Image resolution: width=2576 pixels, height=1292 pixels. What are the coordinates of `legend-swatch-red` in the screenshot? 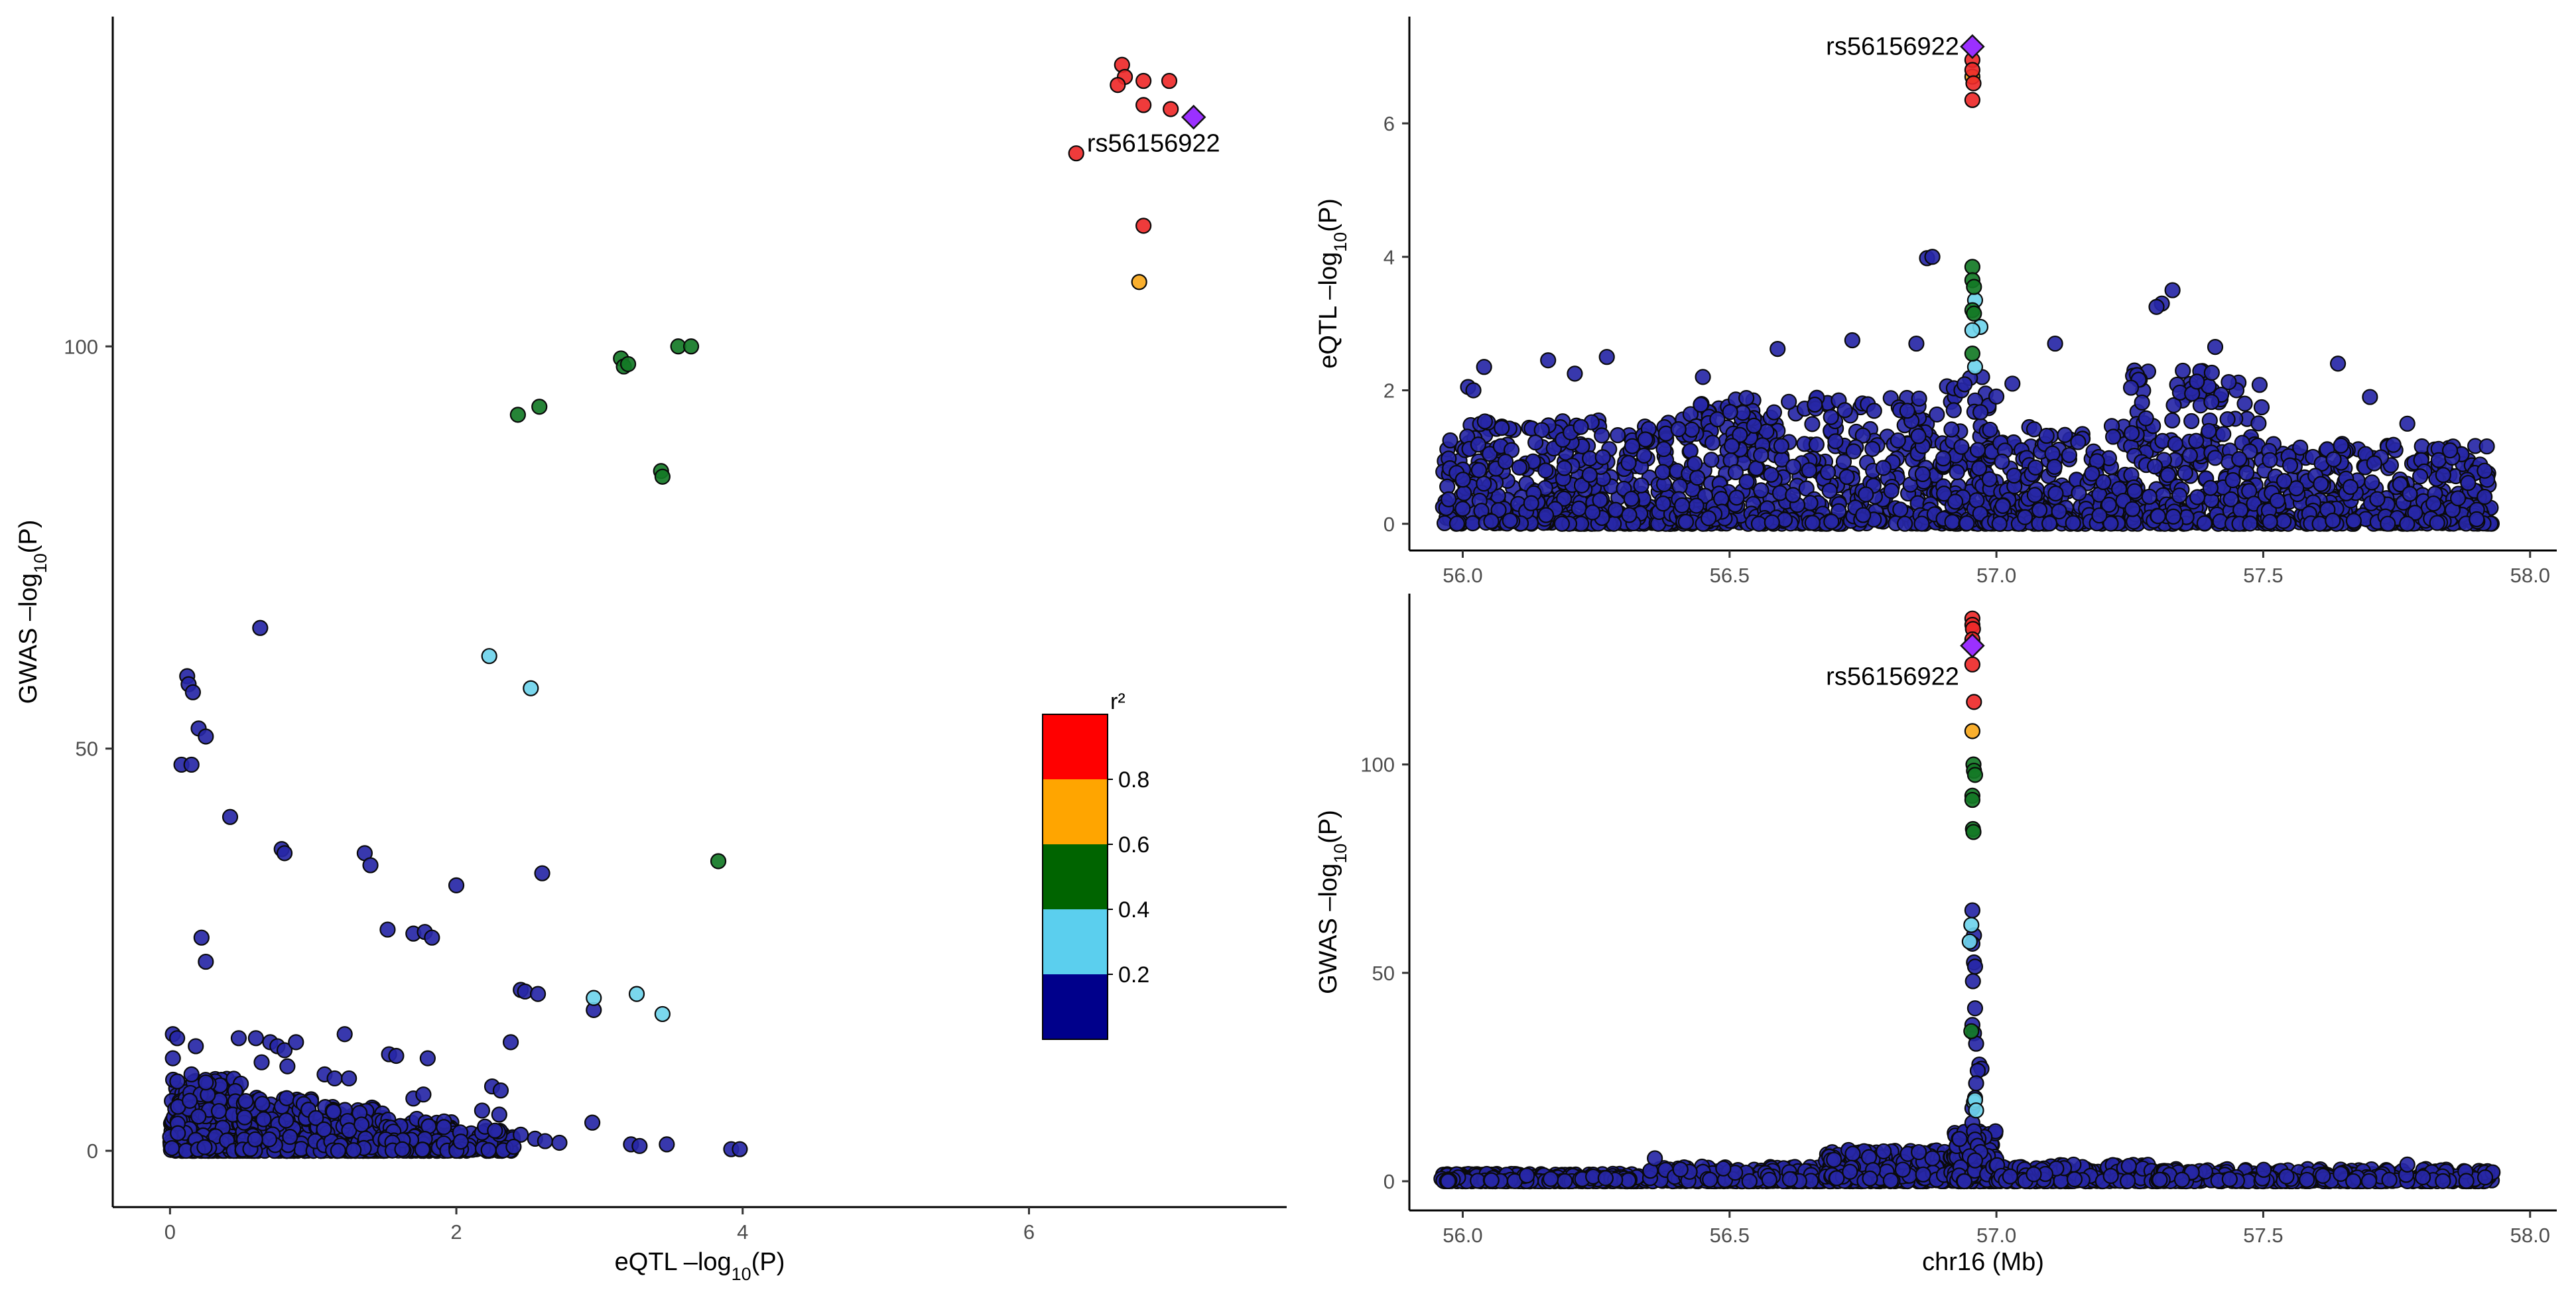 It's located at (1076, 746).